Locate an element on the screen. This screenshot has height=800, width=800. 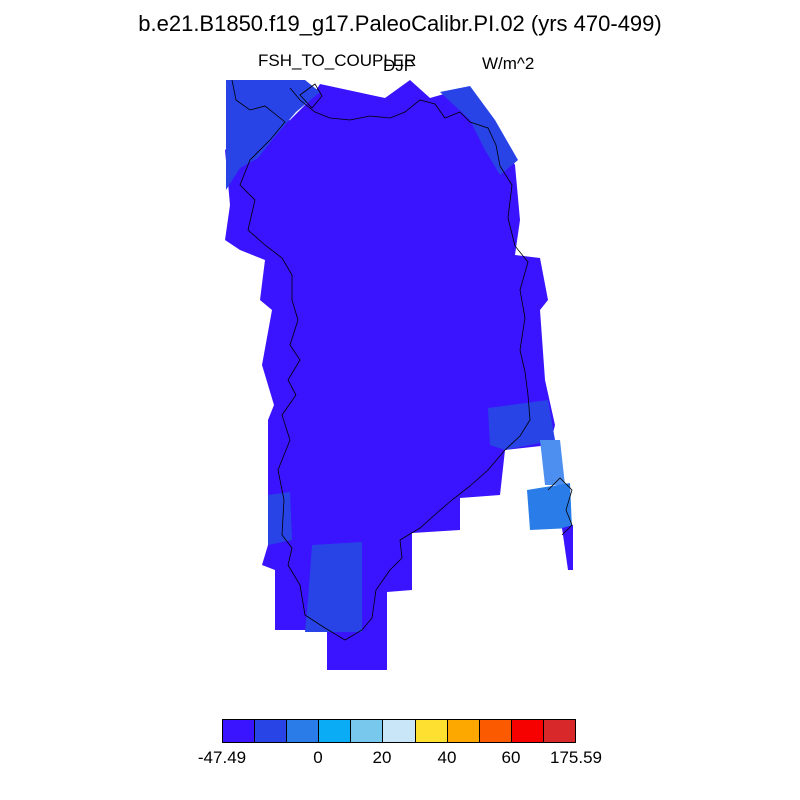
coastline-detail is located at coordinates (560, 506).